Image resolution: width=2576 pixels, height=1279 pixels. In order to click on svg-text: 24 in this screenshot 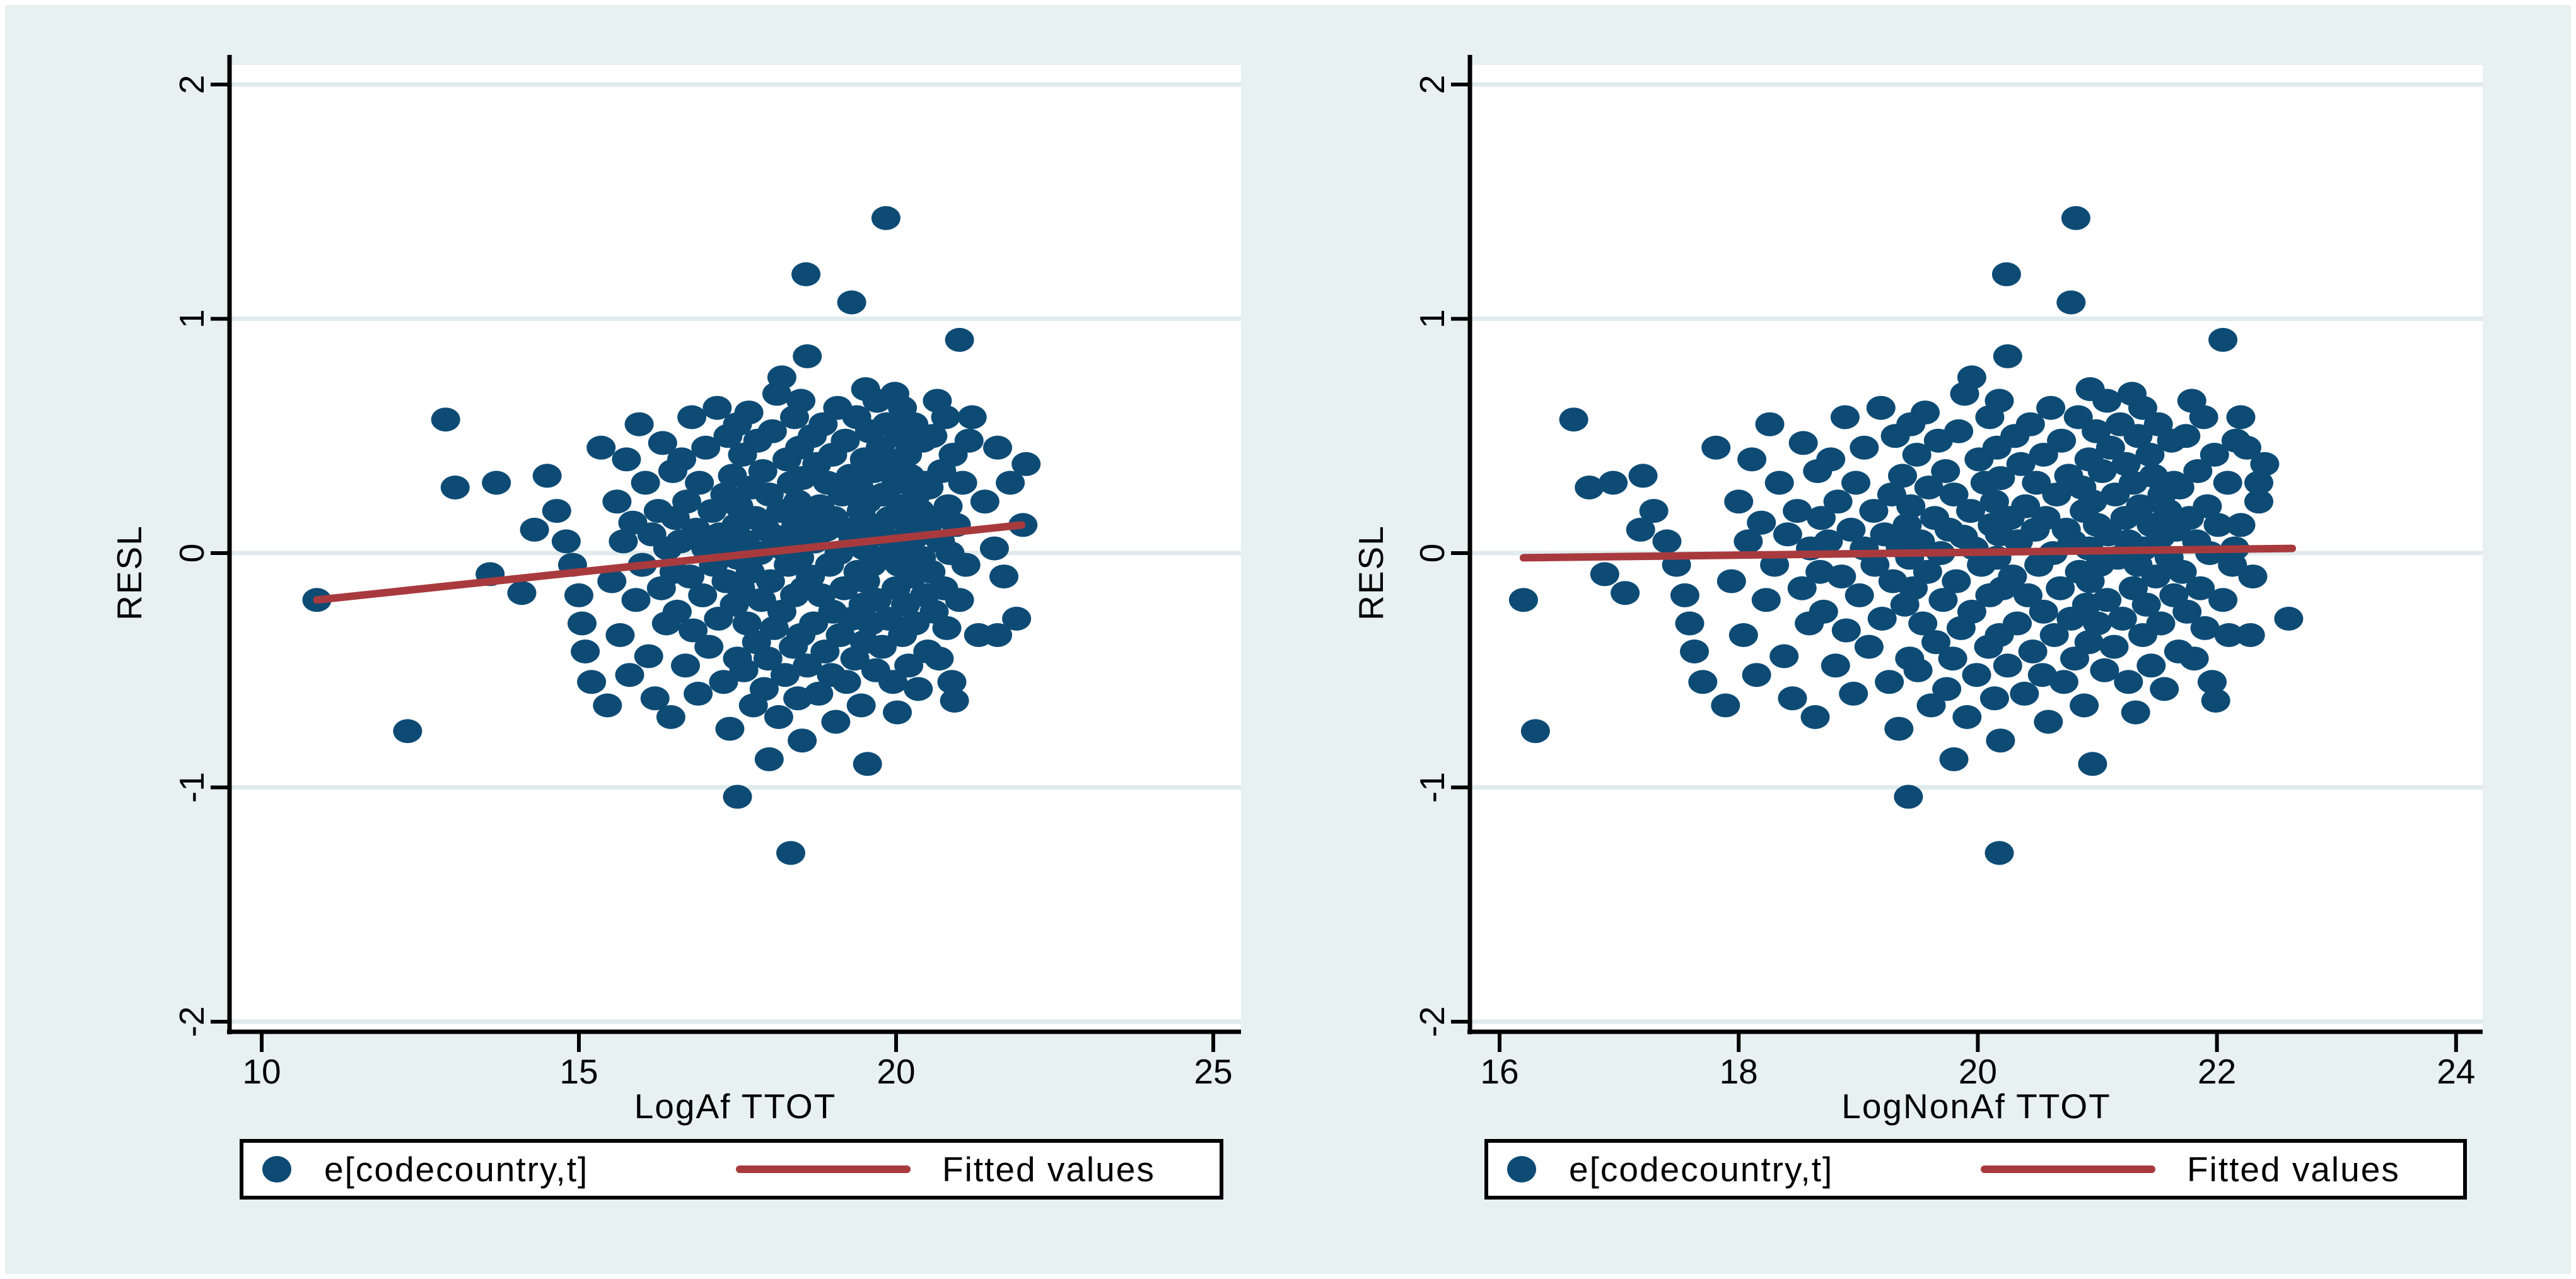, I will do `click(2456, 1071)`.